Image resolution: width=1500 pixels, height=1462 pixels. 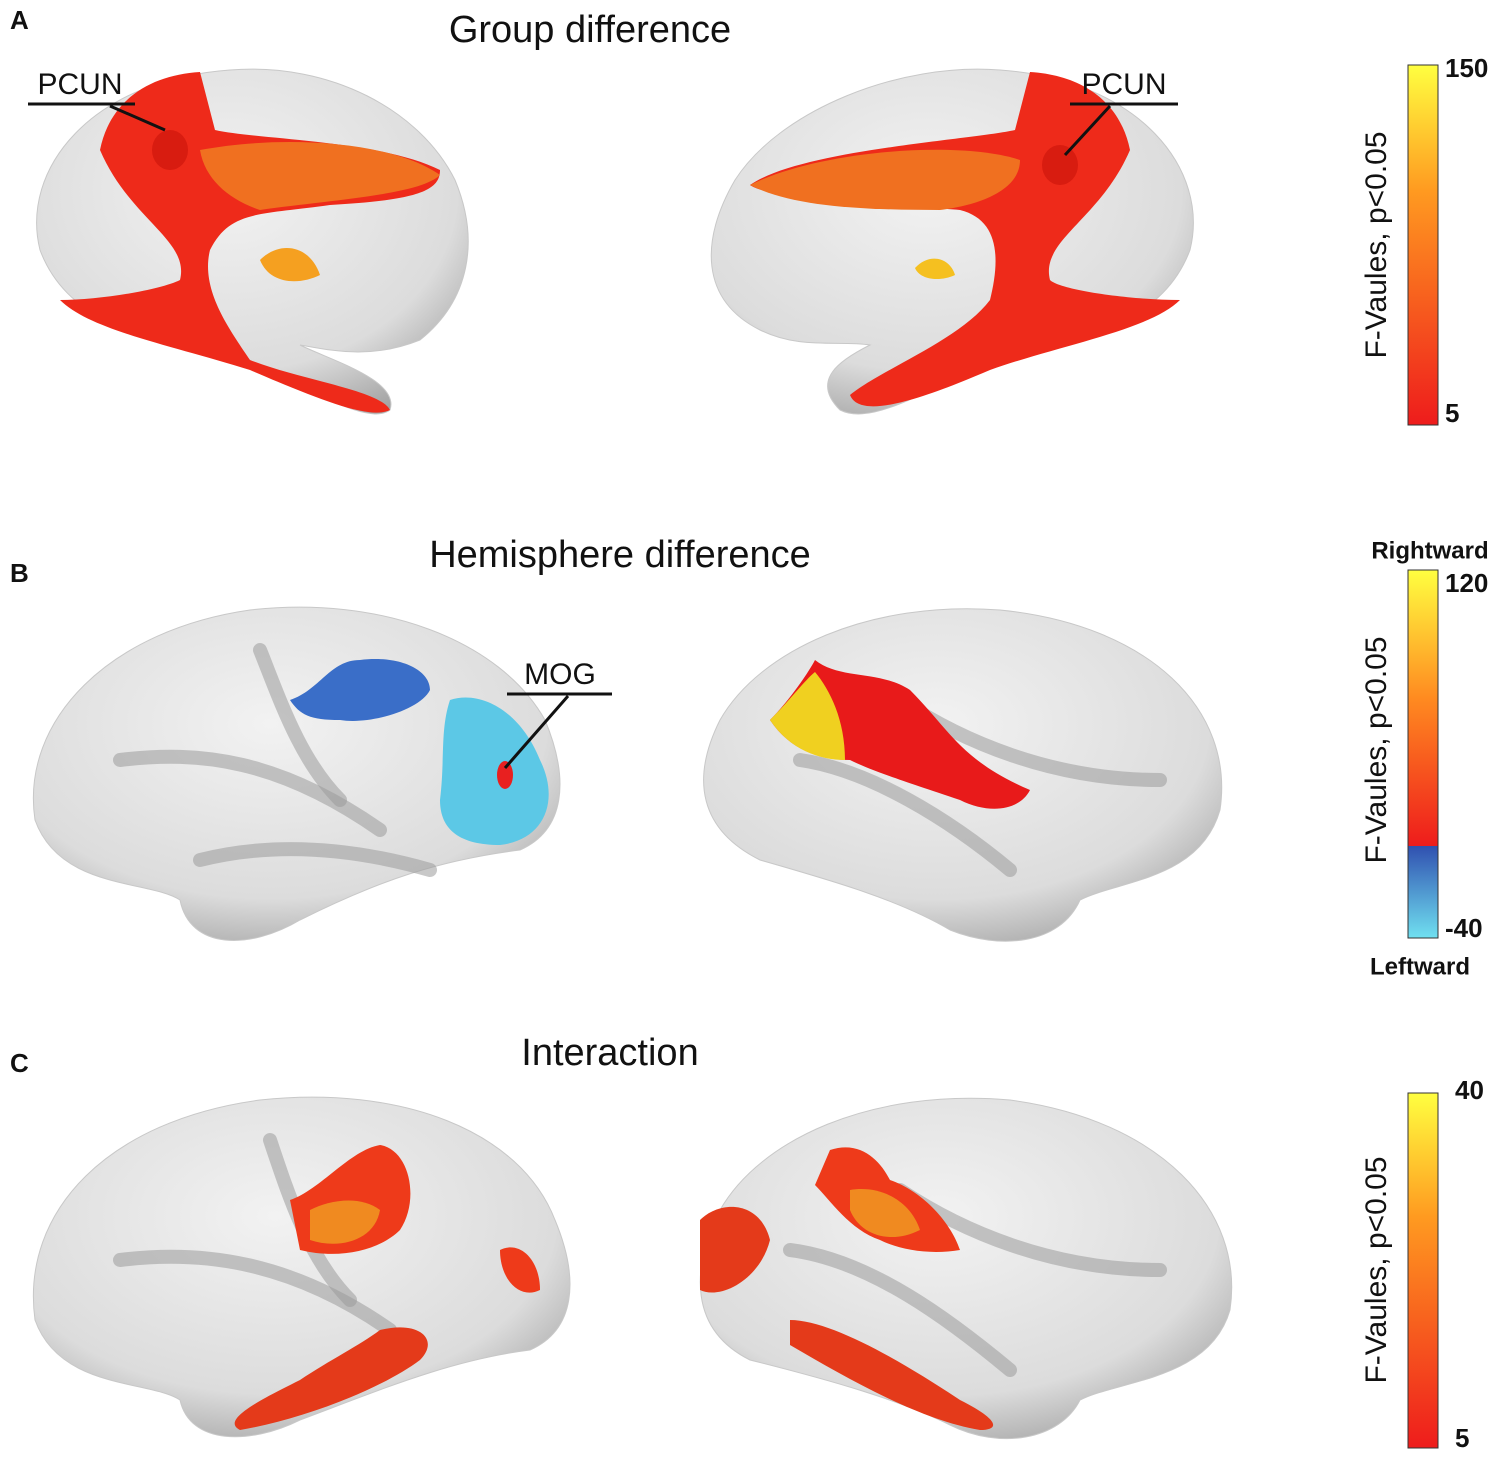 What do you see at coordinates (1469, 1090) in the screenshot?
I see `colorbar-max: 40` at bounding box center [1469, 1090].